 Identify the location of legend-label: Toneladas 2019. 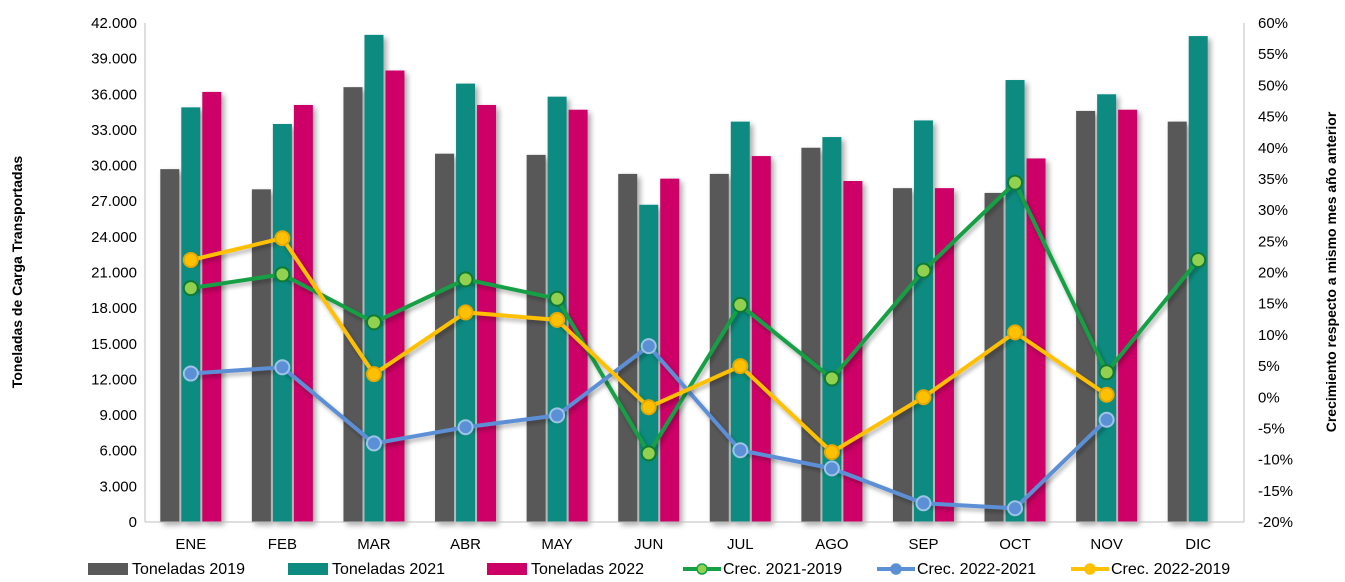
(188, 569).